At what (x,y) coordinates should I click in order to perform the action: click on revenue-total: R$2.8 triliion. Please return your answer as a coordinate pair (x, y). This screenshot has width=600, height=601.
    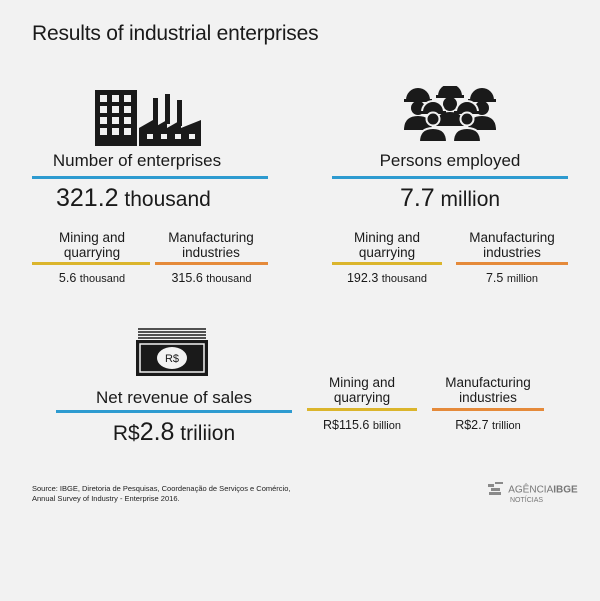
    Looking at the image, I should click on (174, 432).